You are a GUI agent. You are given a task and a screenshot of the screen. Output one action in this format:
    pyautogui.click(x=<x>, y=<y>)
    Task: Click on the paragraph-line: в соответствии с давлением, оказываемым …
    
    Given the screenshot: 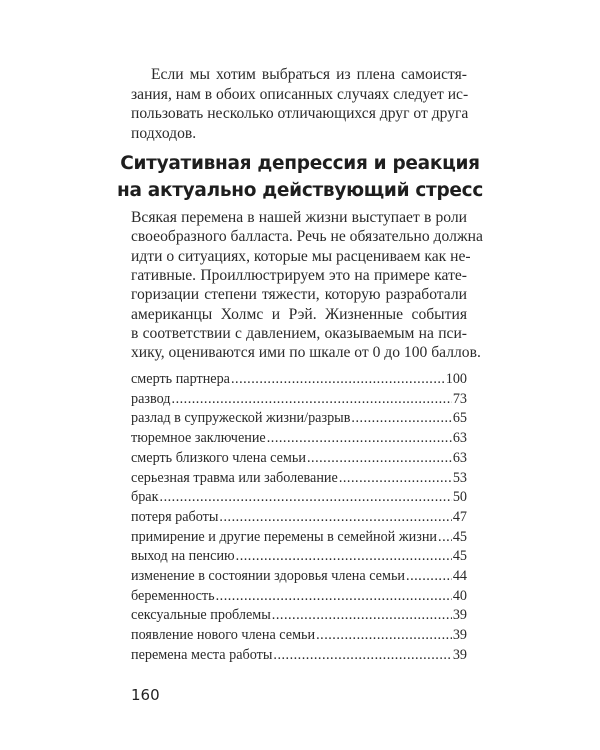 What is the action you would take?
    pyautogui.click(x=299, y=333)
    